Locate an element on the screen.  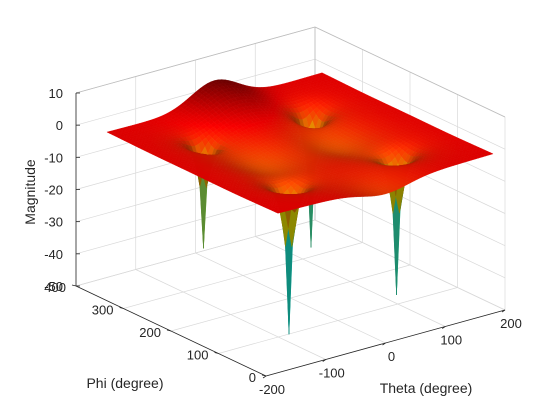
z-tick-label: 10 is located at coordinates (56, 93).